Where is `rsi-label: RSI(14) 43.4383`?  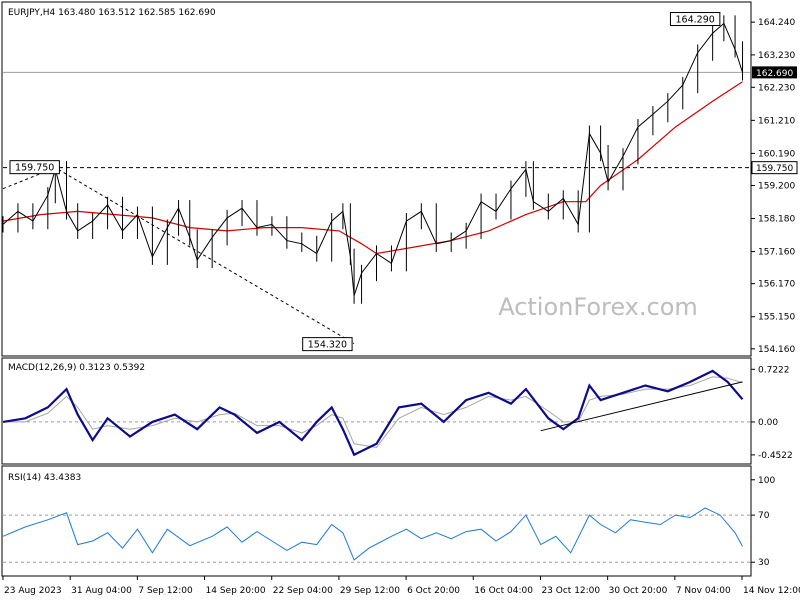
rsi-label: RSI(14) 43.4383 is located at coordinates (44, 478).